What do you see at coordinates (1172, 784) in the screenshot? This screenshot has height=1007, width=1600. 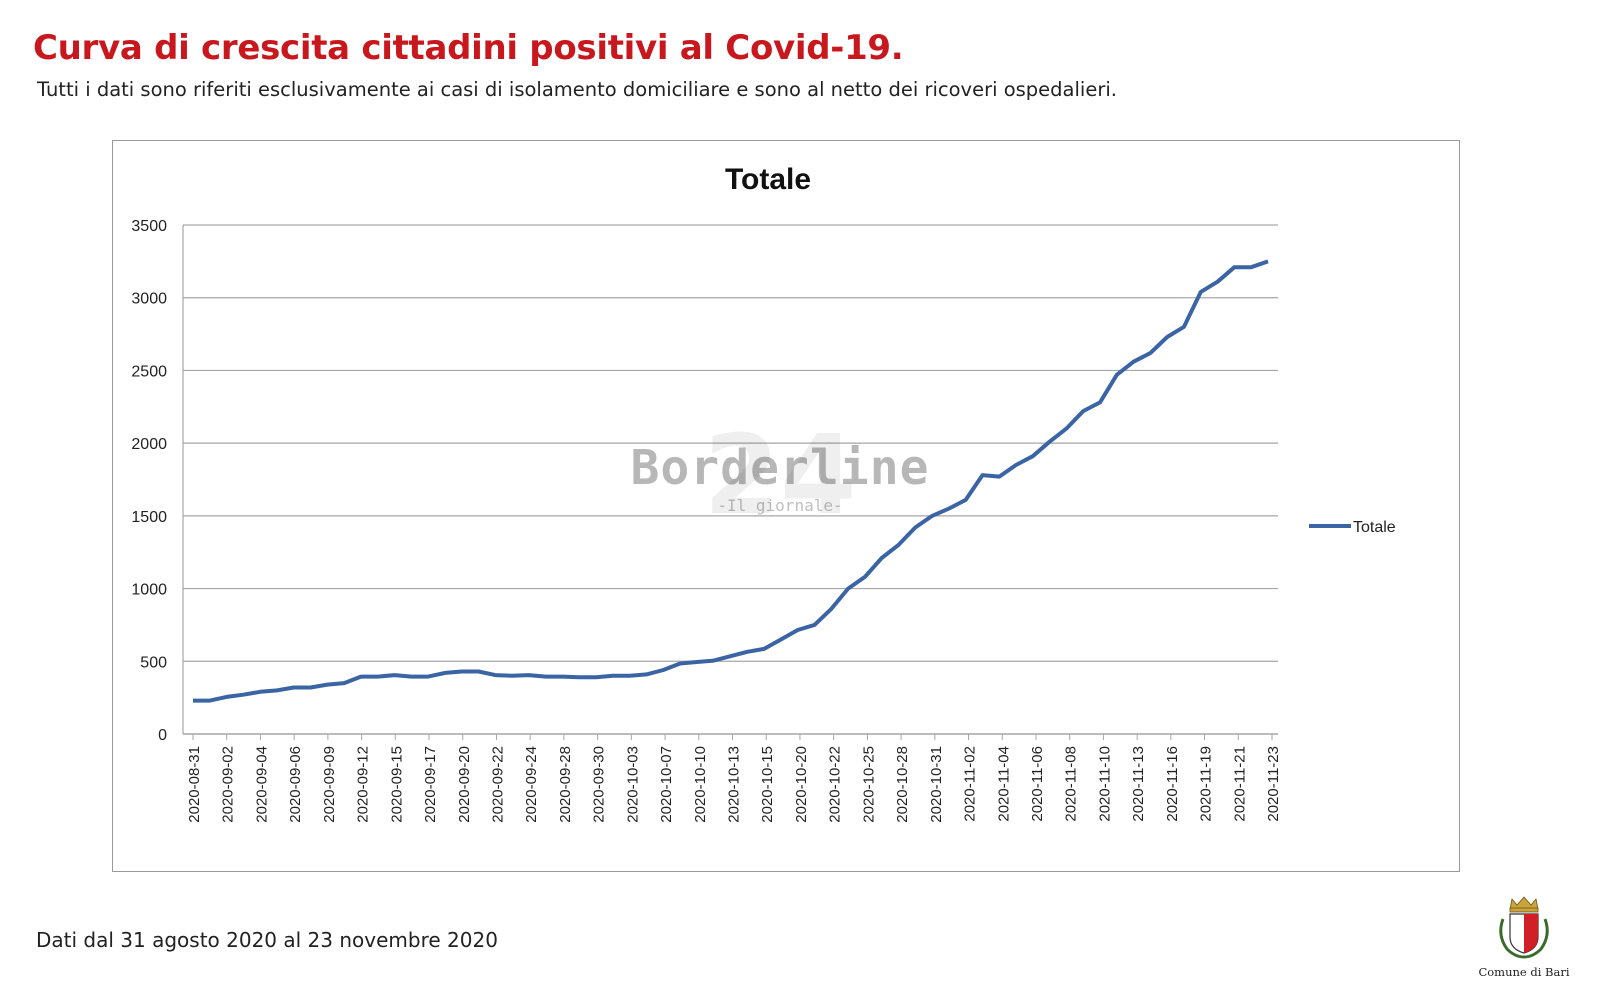 I see `x-tick-label: 2020-11-16` at bounding box center [1172, 784].